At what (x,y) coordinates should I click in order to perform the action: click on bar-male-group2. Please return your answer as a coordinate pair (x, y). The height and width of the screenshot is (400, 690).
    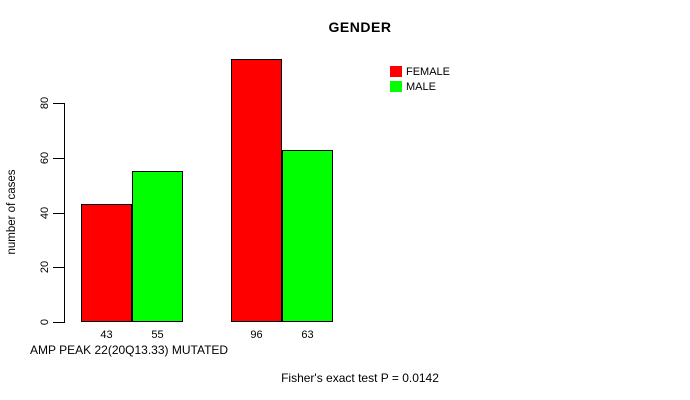
    Looking at the image, I should click on (307, 236).